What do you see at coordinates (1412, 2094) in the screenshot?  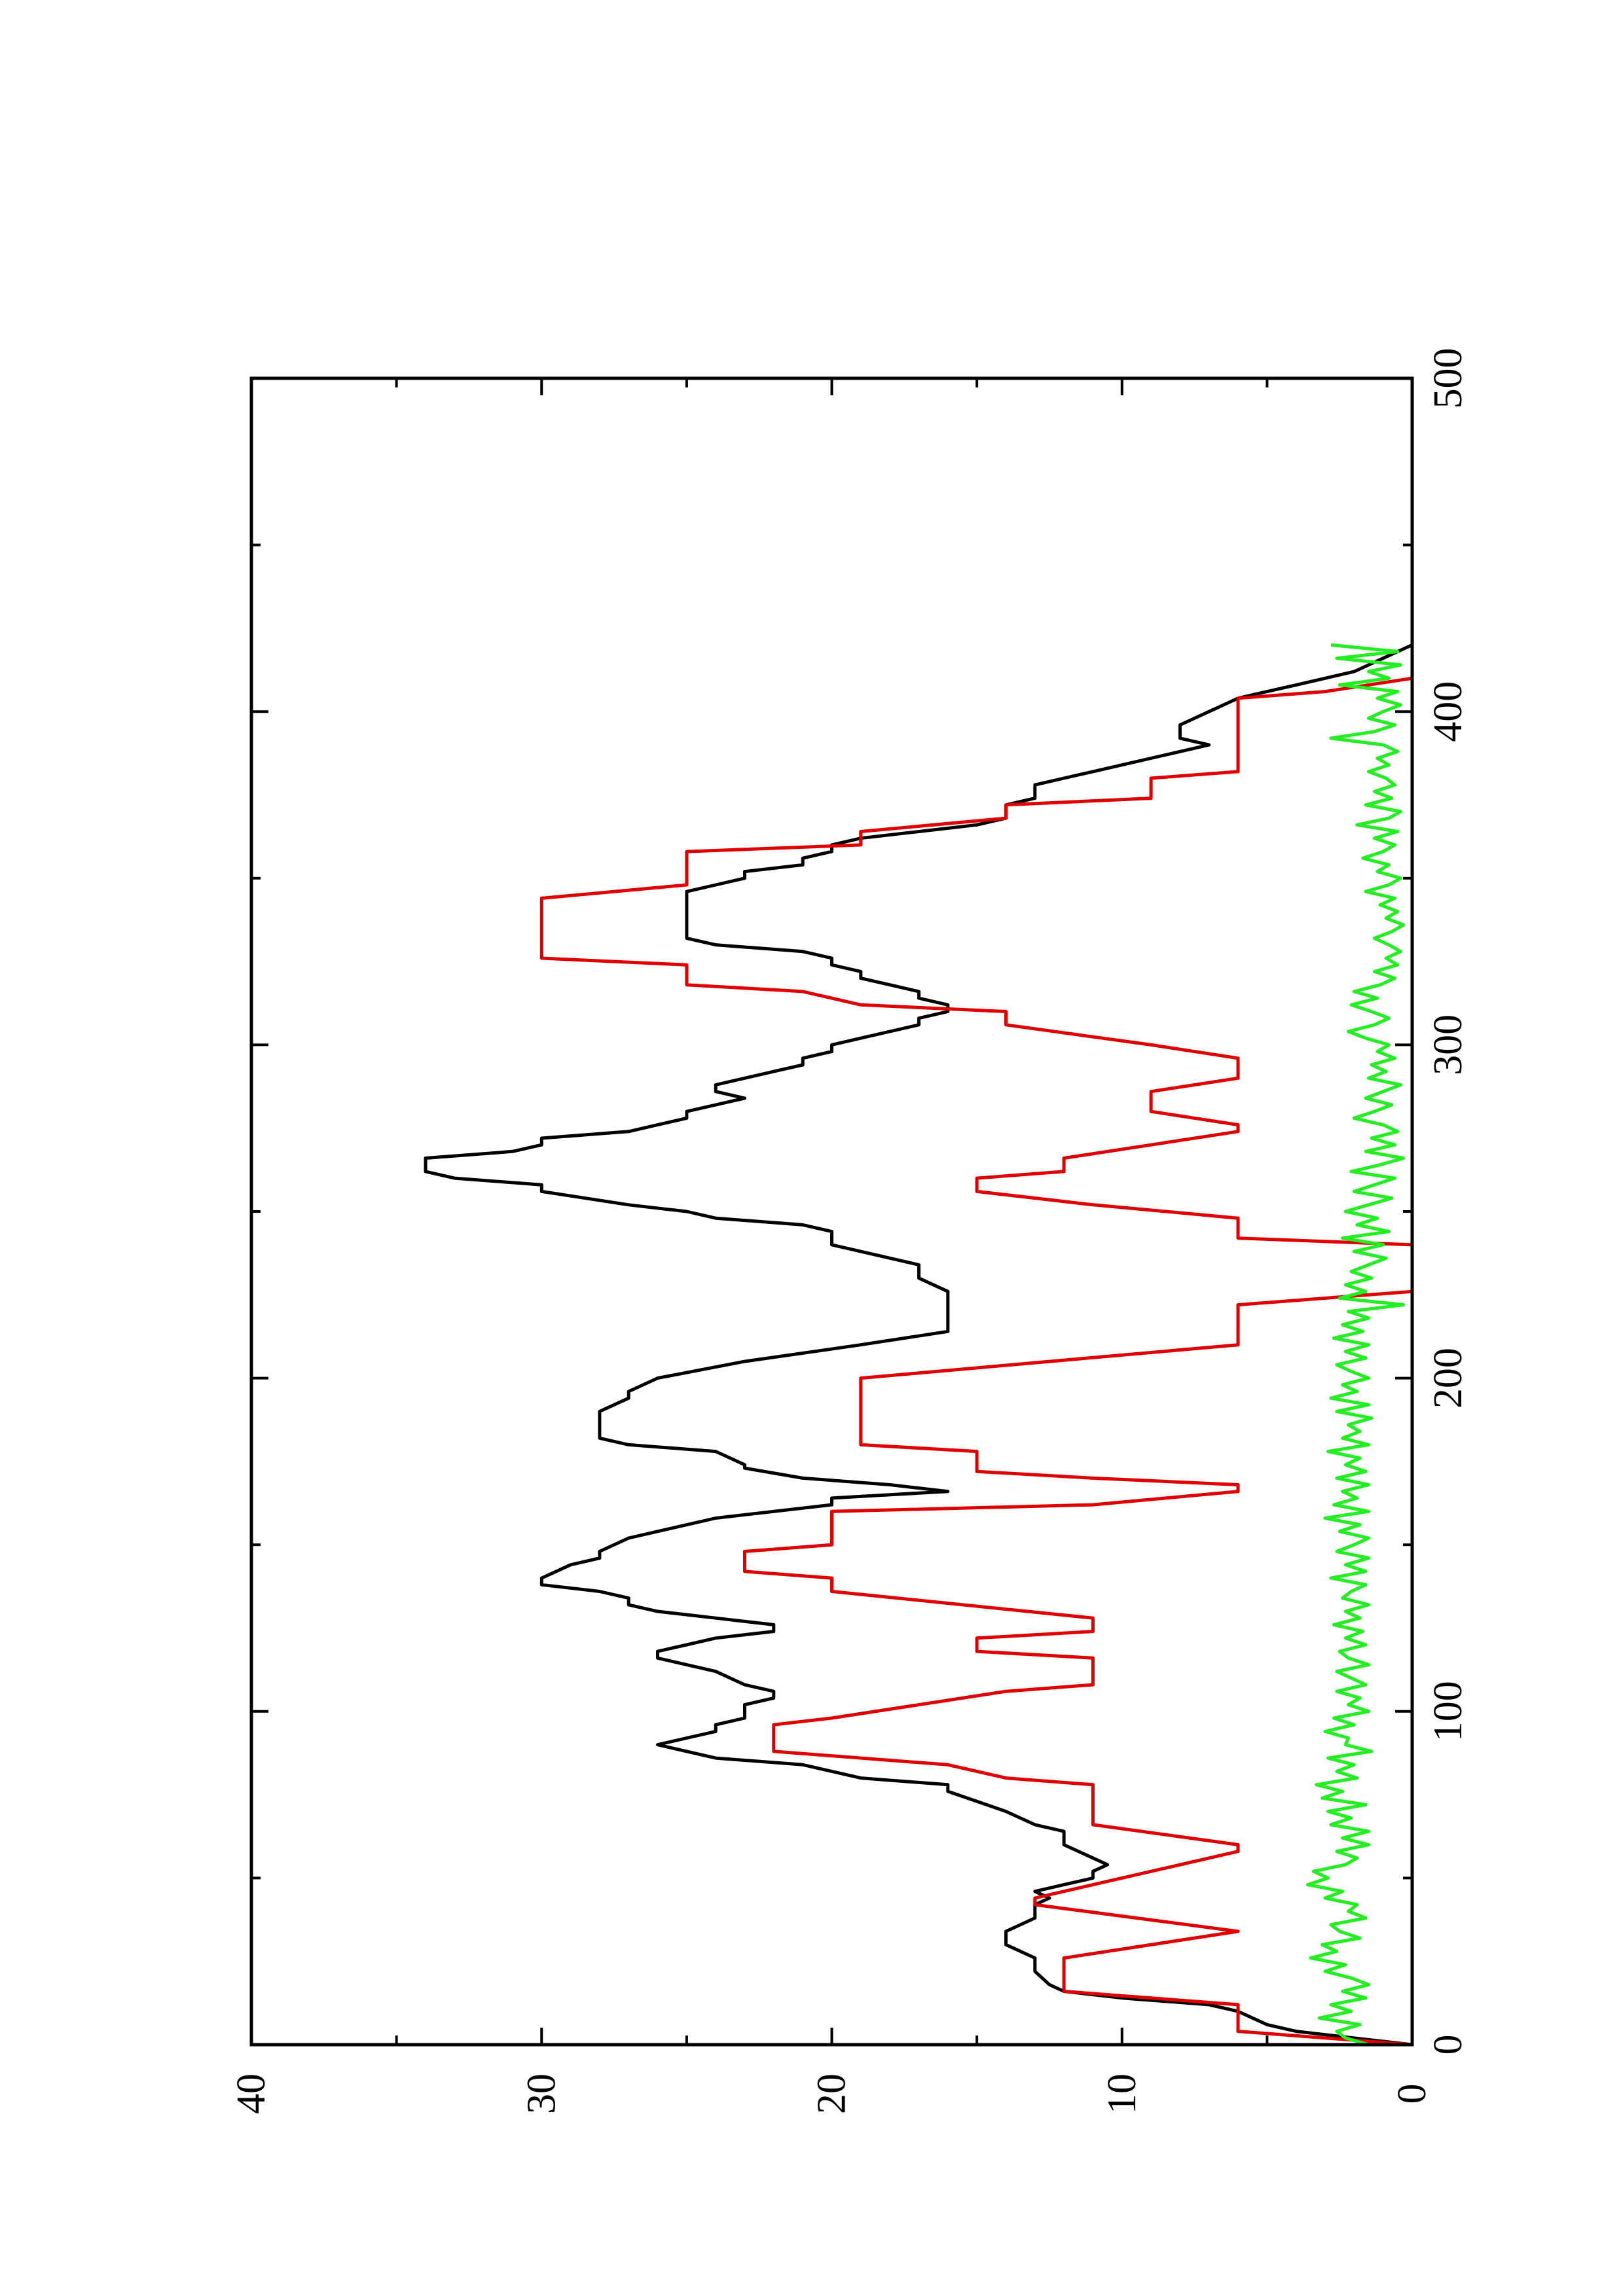 I see `y-tick-label: 0` at bounding box center [1412, 2094].